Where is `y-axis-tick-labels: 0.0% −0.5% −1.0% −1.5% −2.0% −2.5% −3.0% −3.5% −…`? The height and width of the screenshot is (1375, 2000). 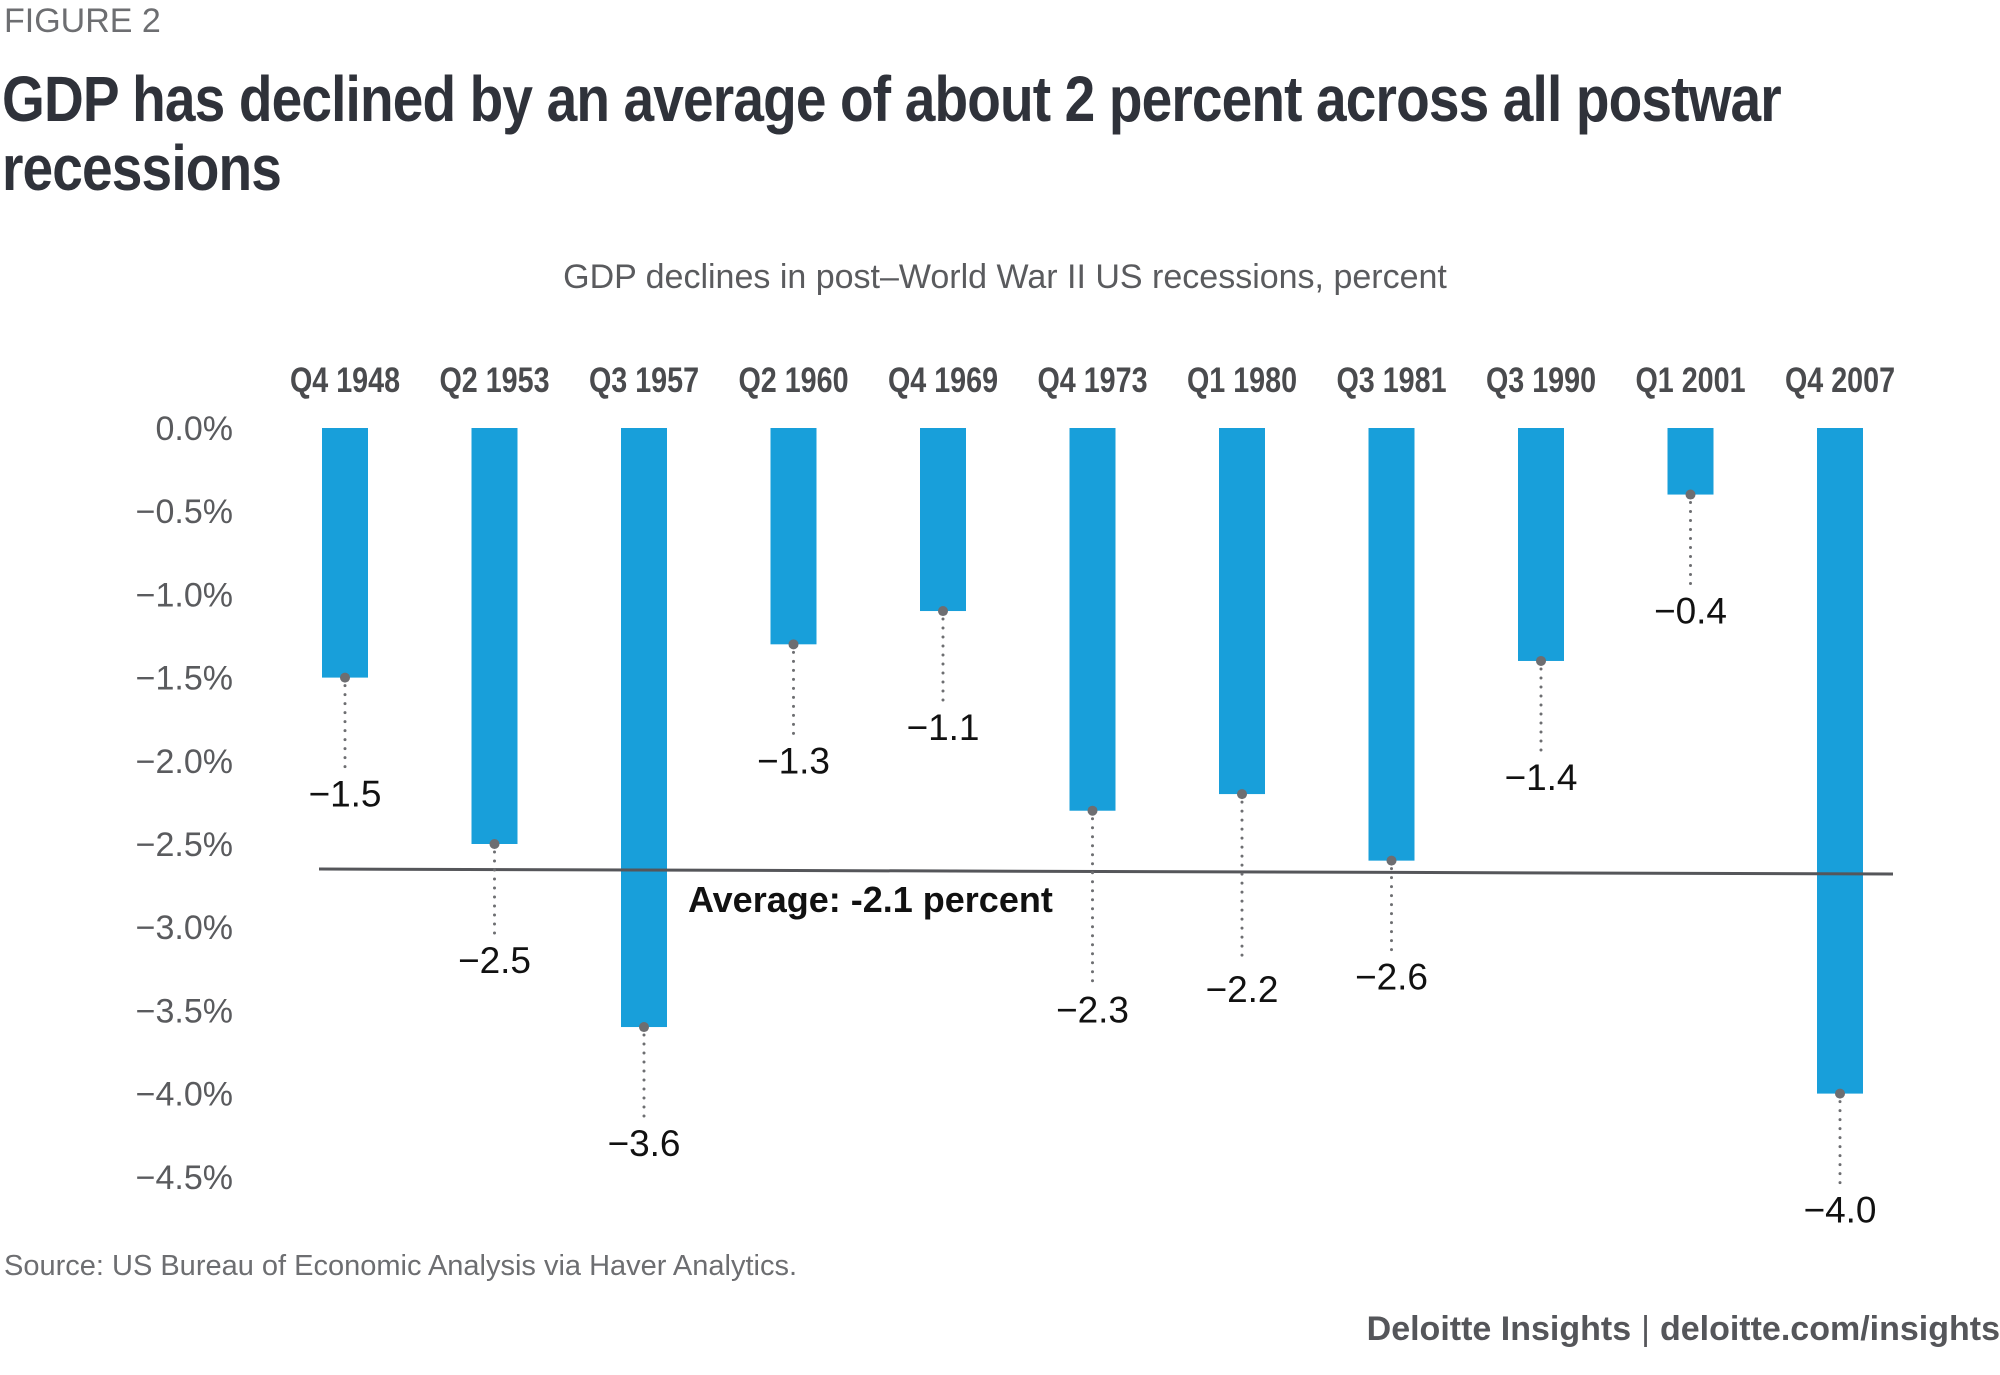
y-axis-tick-labels: 0.0% −0.5% −1.0% −1.5% −2.0% −2.5% −3.0% −3.5% −… is located at coordinates (184, 803).